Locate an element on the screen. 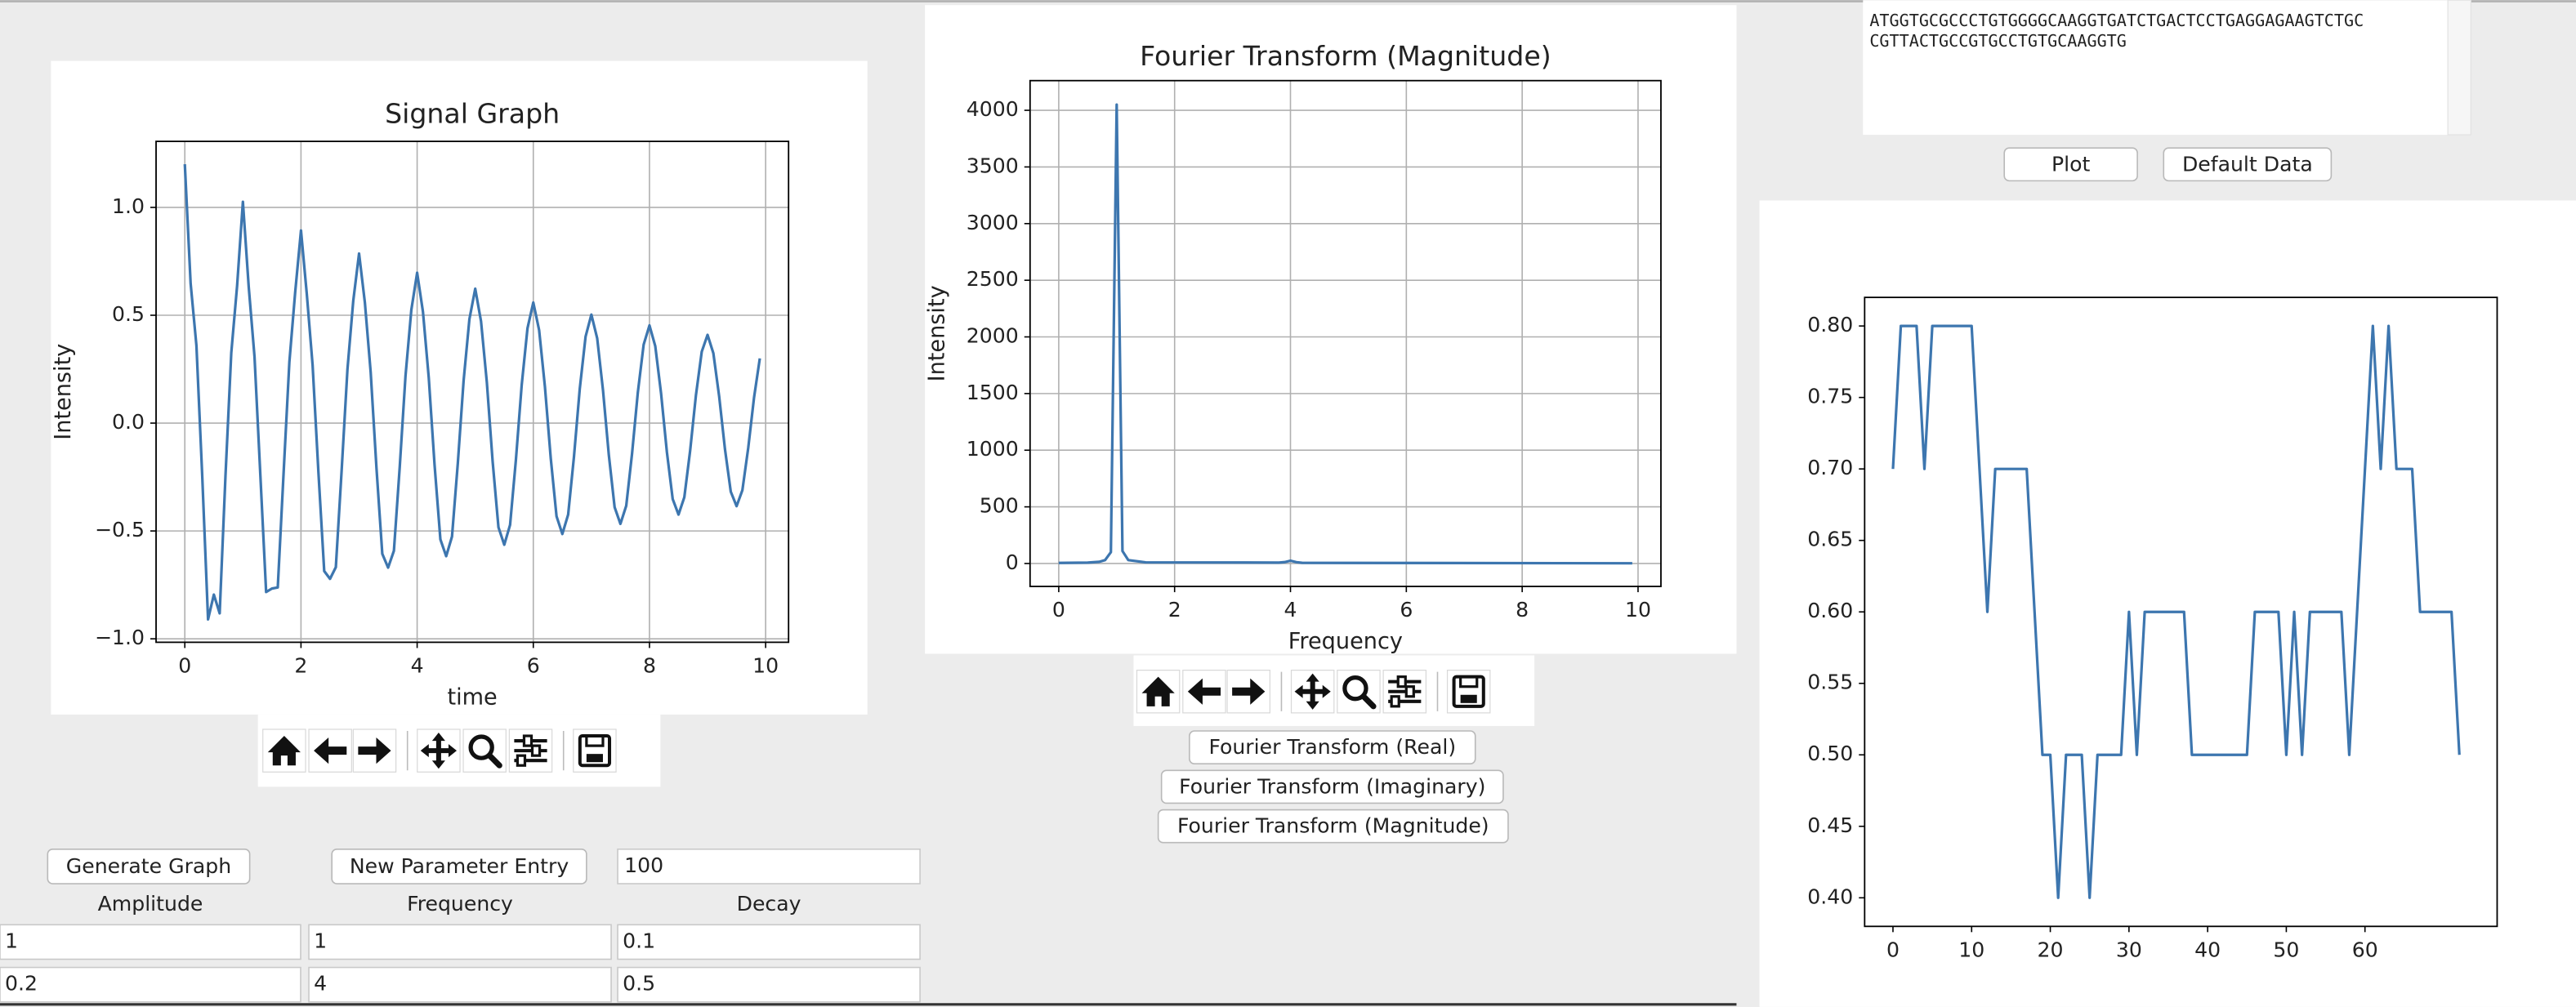 Image resolution: width=2576 pixels, height=1007 pixels. y-tick-label: 500 is located at coordinates (1000, 506).